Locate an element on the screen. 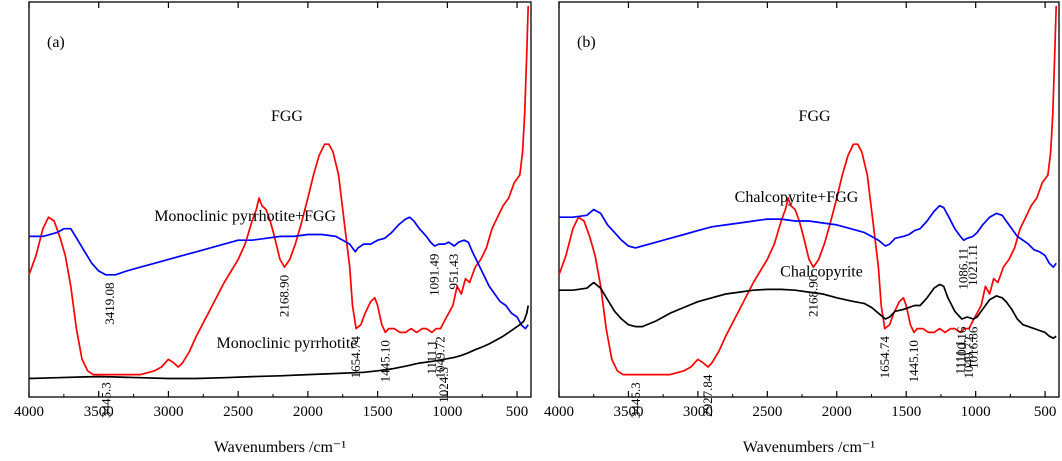 This screenshot has width=1062, height=461. peak-label: 3419.08 is located at coordinates (109, 303).